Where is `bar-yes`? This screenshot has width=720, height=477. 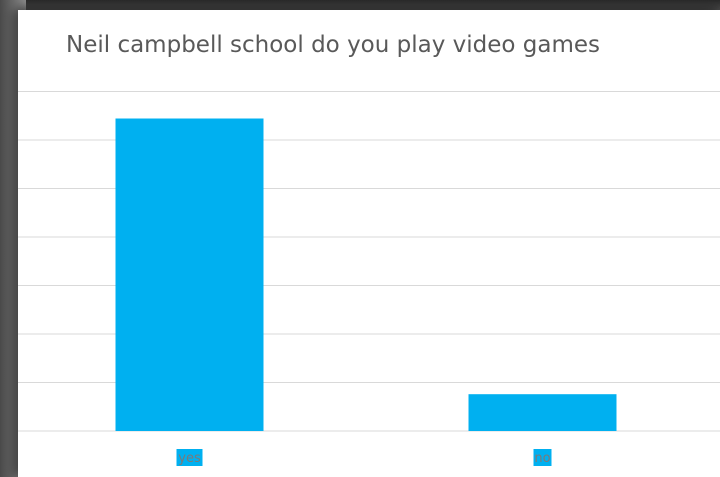
bar-yes is located at coordinates (189, 275).